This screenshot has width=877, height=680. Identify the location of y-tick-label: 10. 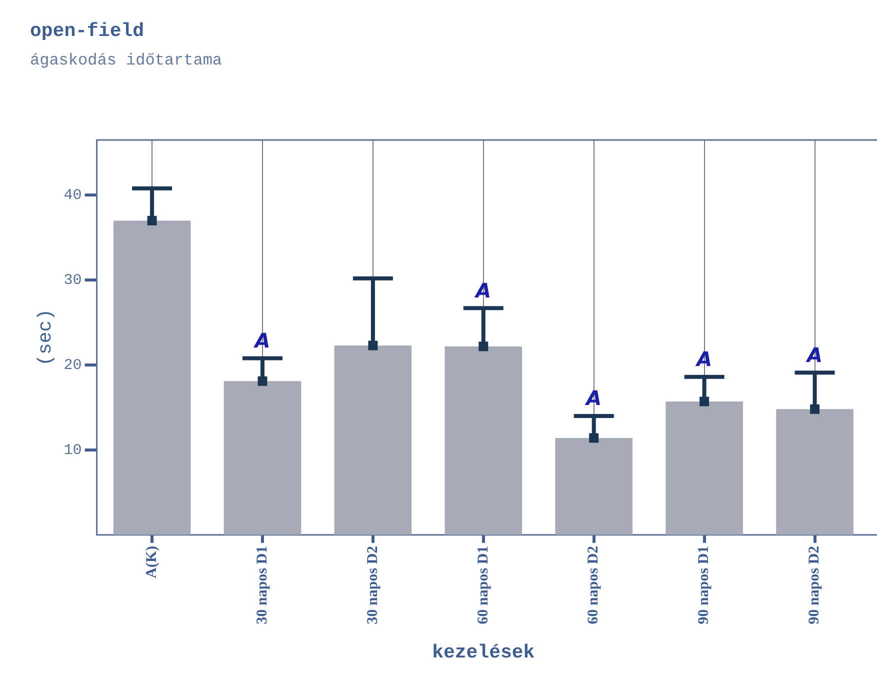
(73, 450).